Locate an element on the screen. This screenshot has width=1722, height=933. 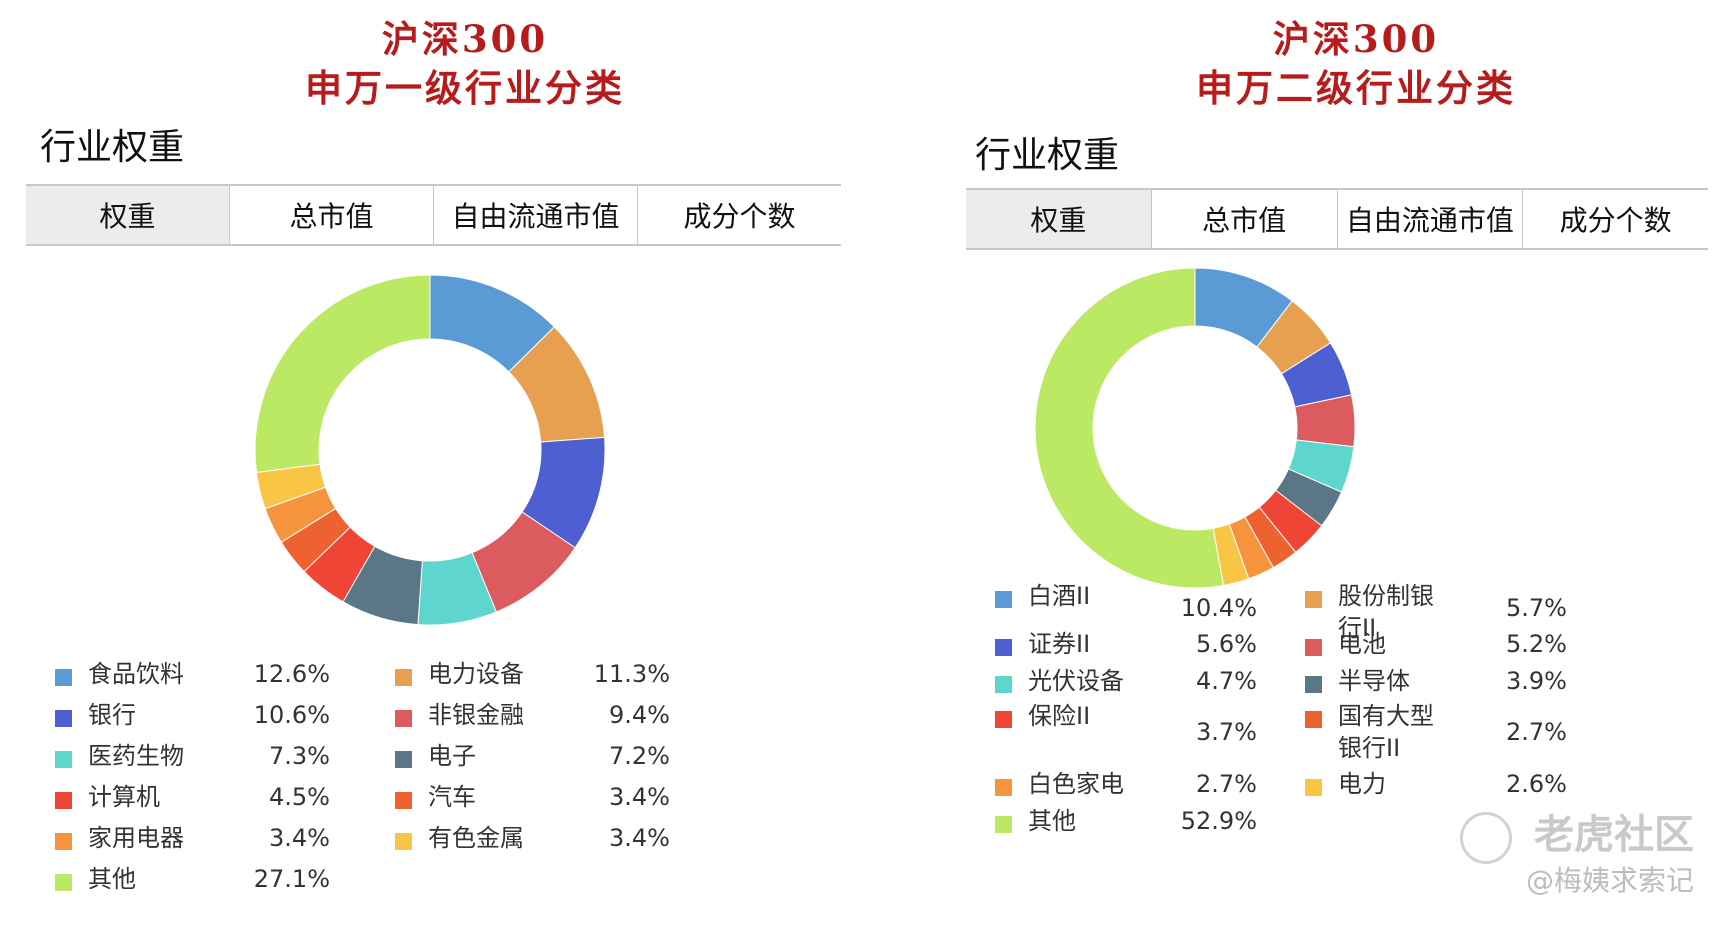
legend-item: 半导体 is located at coordinates (1375, 681).